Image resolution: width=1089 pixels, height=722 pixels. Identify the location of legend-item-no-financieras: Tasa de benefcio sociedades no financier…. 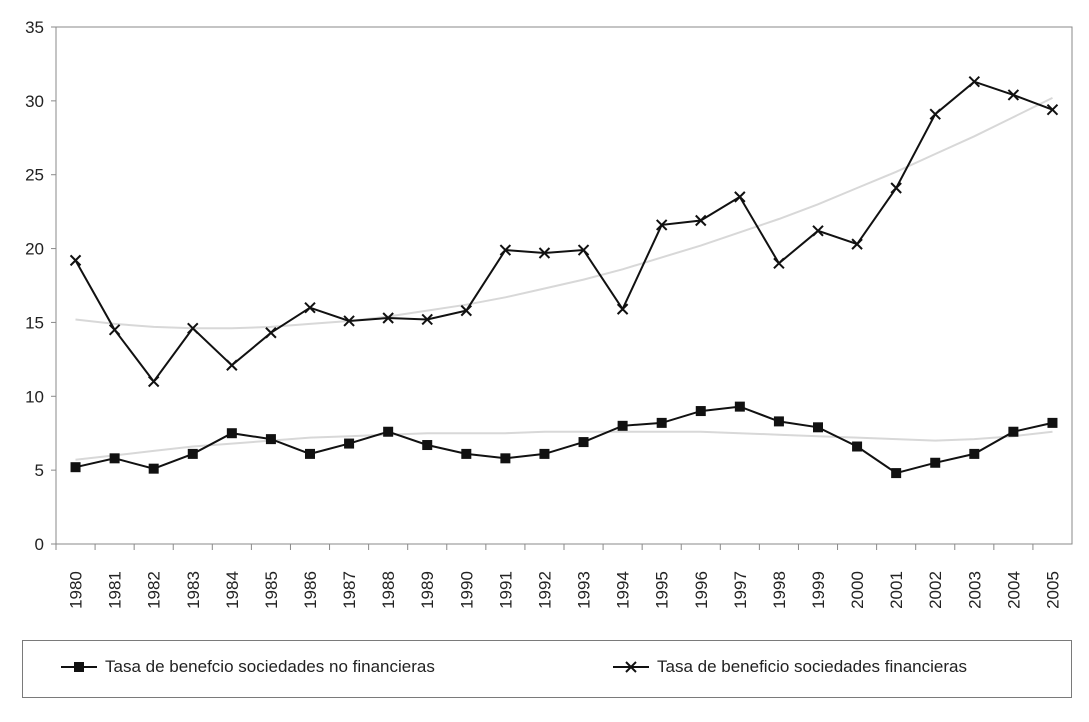
(247, 667).